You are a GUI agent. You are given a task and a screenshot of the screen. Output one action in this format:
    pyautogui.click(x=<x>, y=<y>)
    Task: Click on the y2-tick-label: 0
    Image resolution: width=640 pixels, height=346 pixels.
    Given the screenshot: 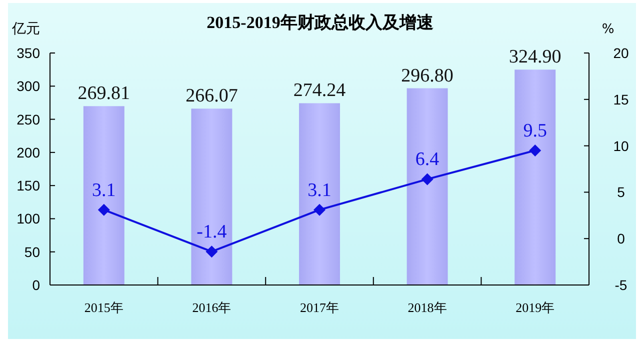 What is the action you would take?
    pyautogui.click(x=621, y=238)
    